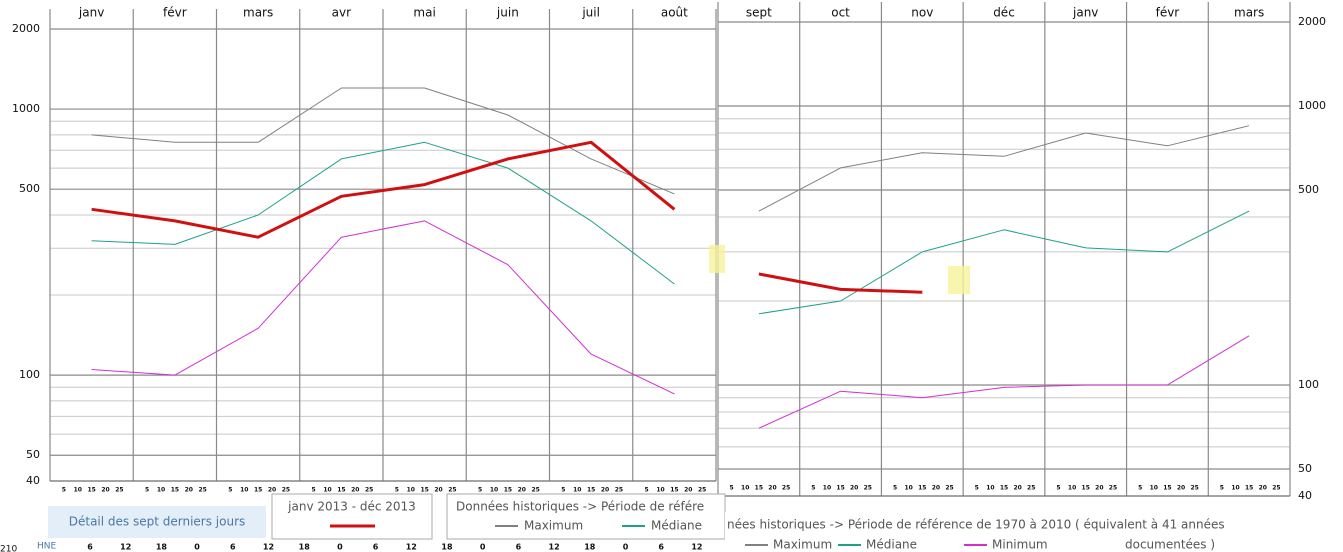  I want to click on x-tick-label: nov, so click(922, 13).